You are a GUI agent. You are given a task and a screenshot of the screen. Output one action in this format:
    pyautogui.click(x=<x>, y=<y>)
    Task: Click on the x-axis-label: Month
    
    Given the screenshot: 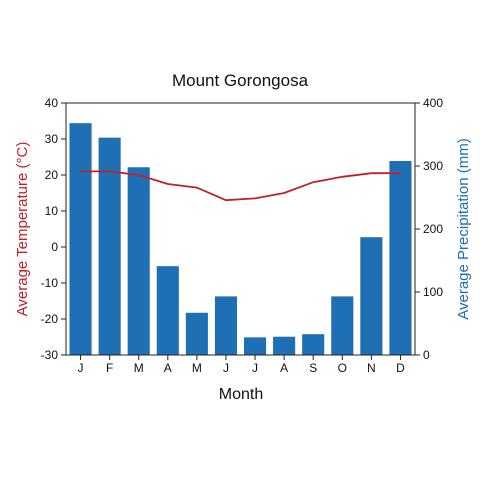 What is the action you would take?
    pyautogui.click(x=241, y=394)
    